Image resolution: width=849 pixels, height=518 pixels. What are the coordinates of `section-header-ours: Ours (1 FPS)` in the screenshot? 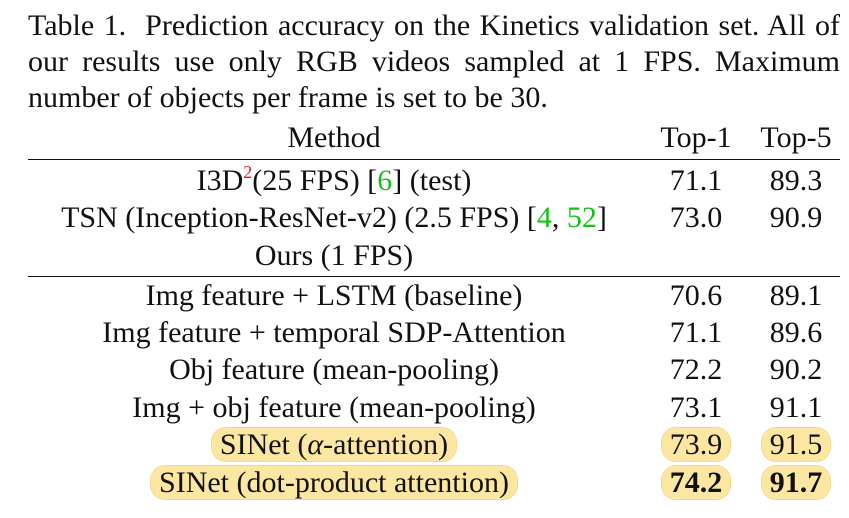 It's located at (334, 255).